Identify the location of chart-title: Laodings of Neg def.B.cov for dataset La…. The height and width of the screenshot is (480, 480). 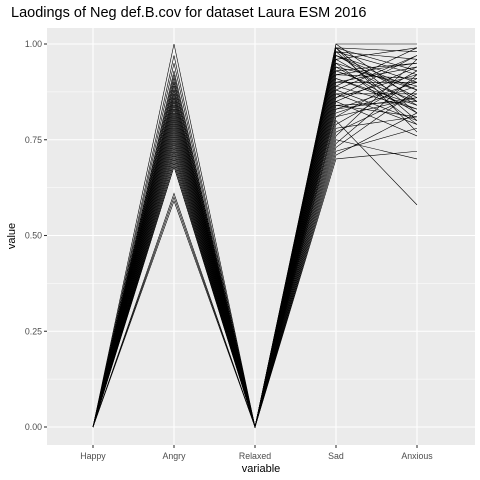
(188, 13).